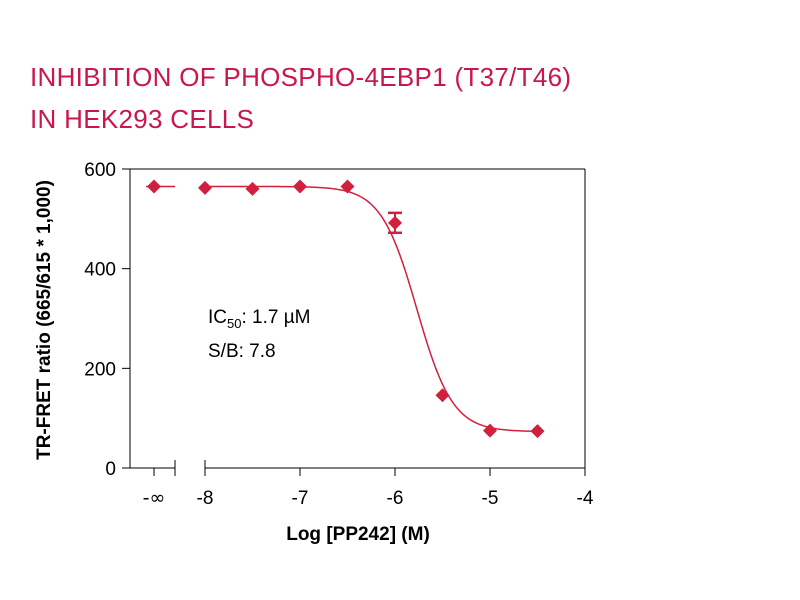 This screenshot has height=600, width=800. I want to click on x-tick-label: -6, so click(395, 498).